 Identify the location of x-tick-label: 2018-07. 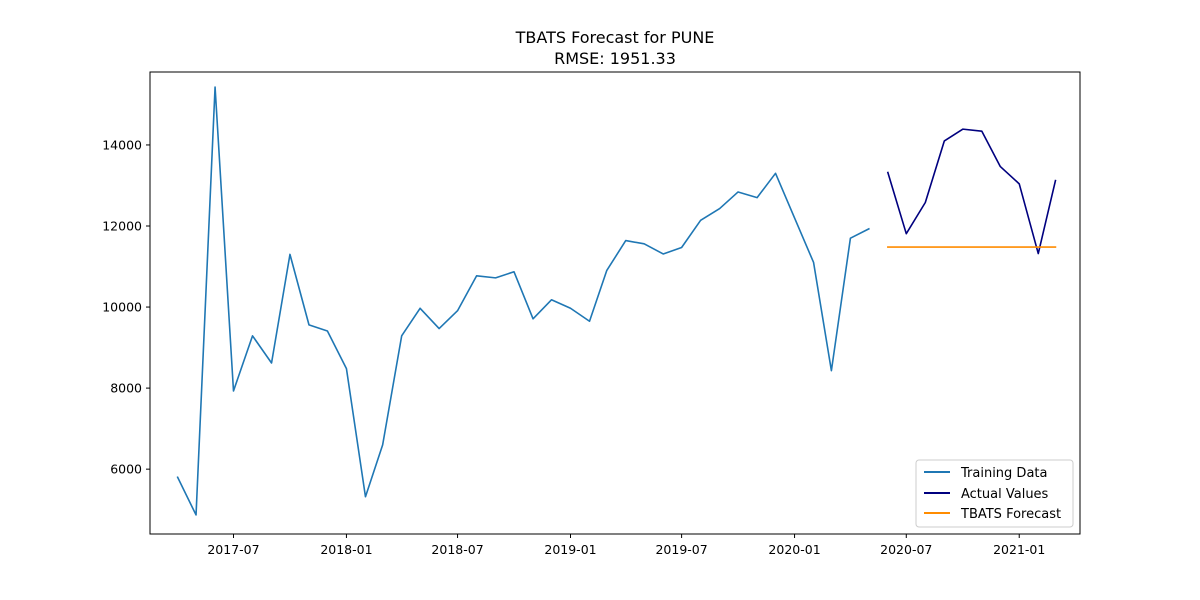
(457, 549).